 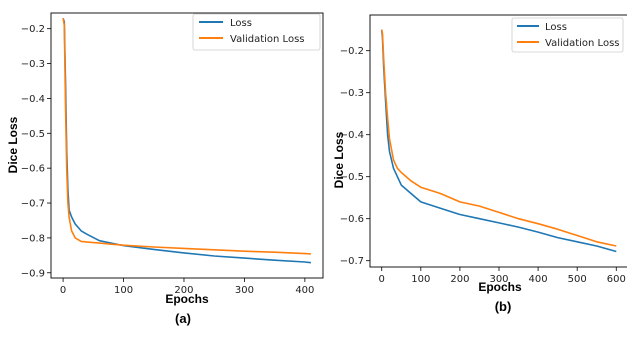 I want to click on chart-a-ytick-label-4: −0.6, so click(x=33, y=169).